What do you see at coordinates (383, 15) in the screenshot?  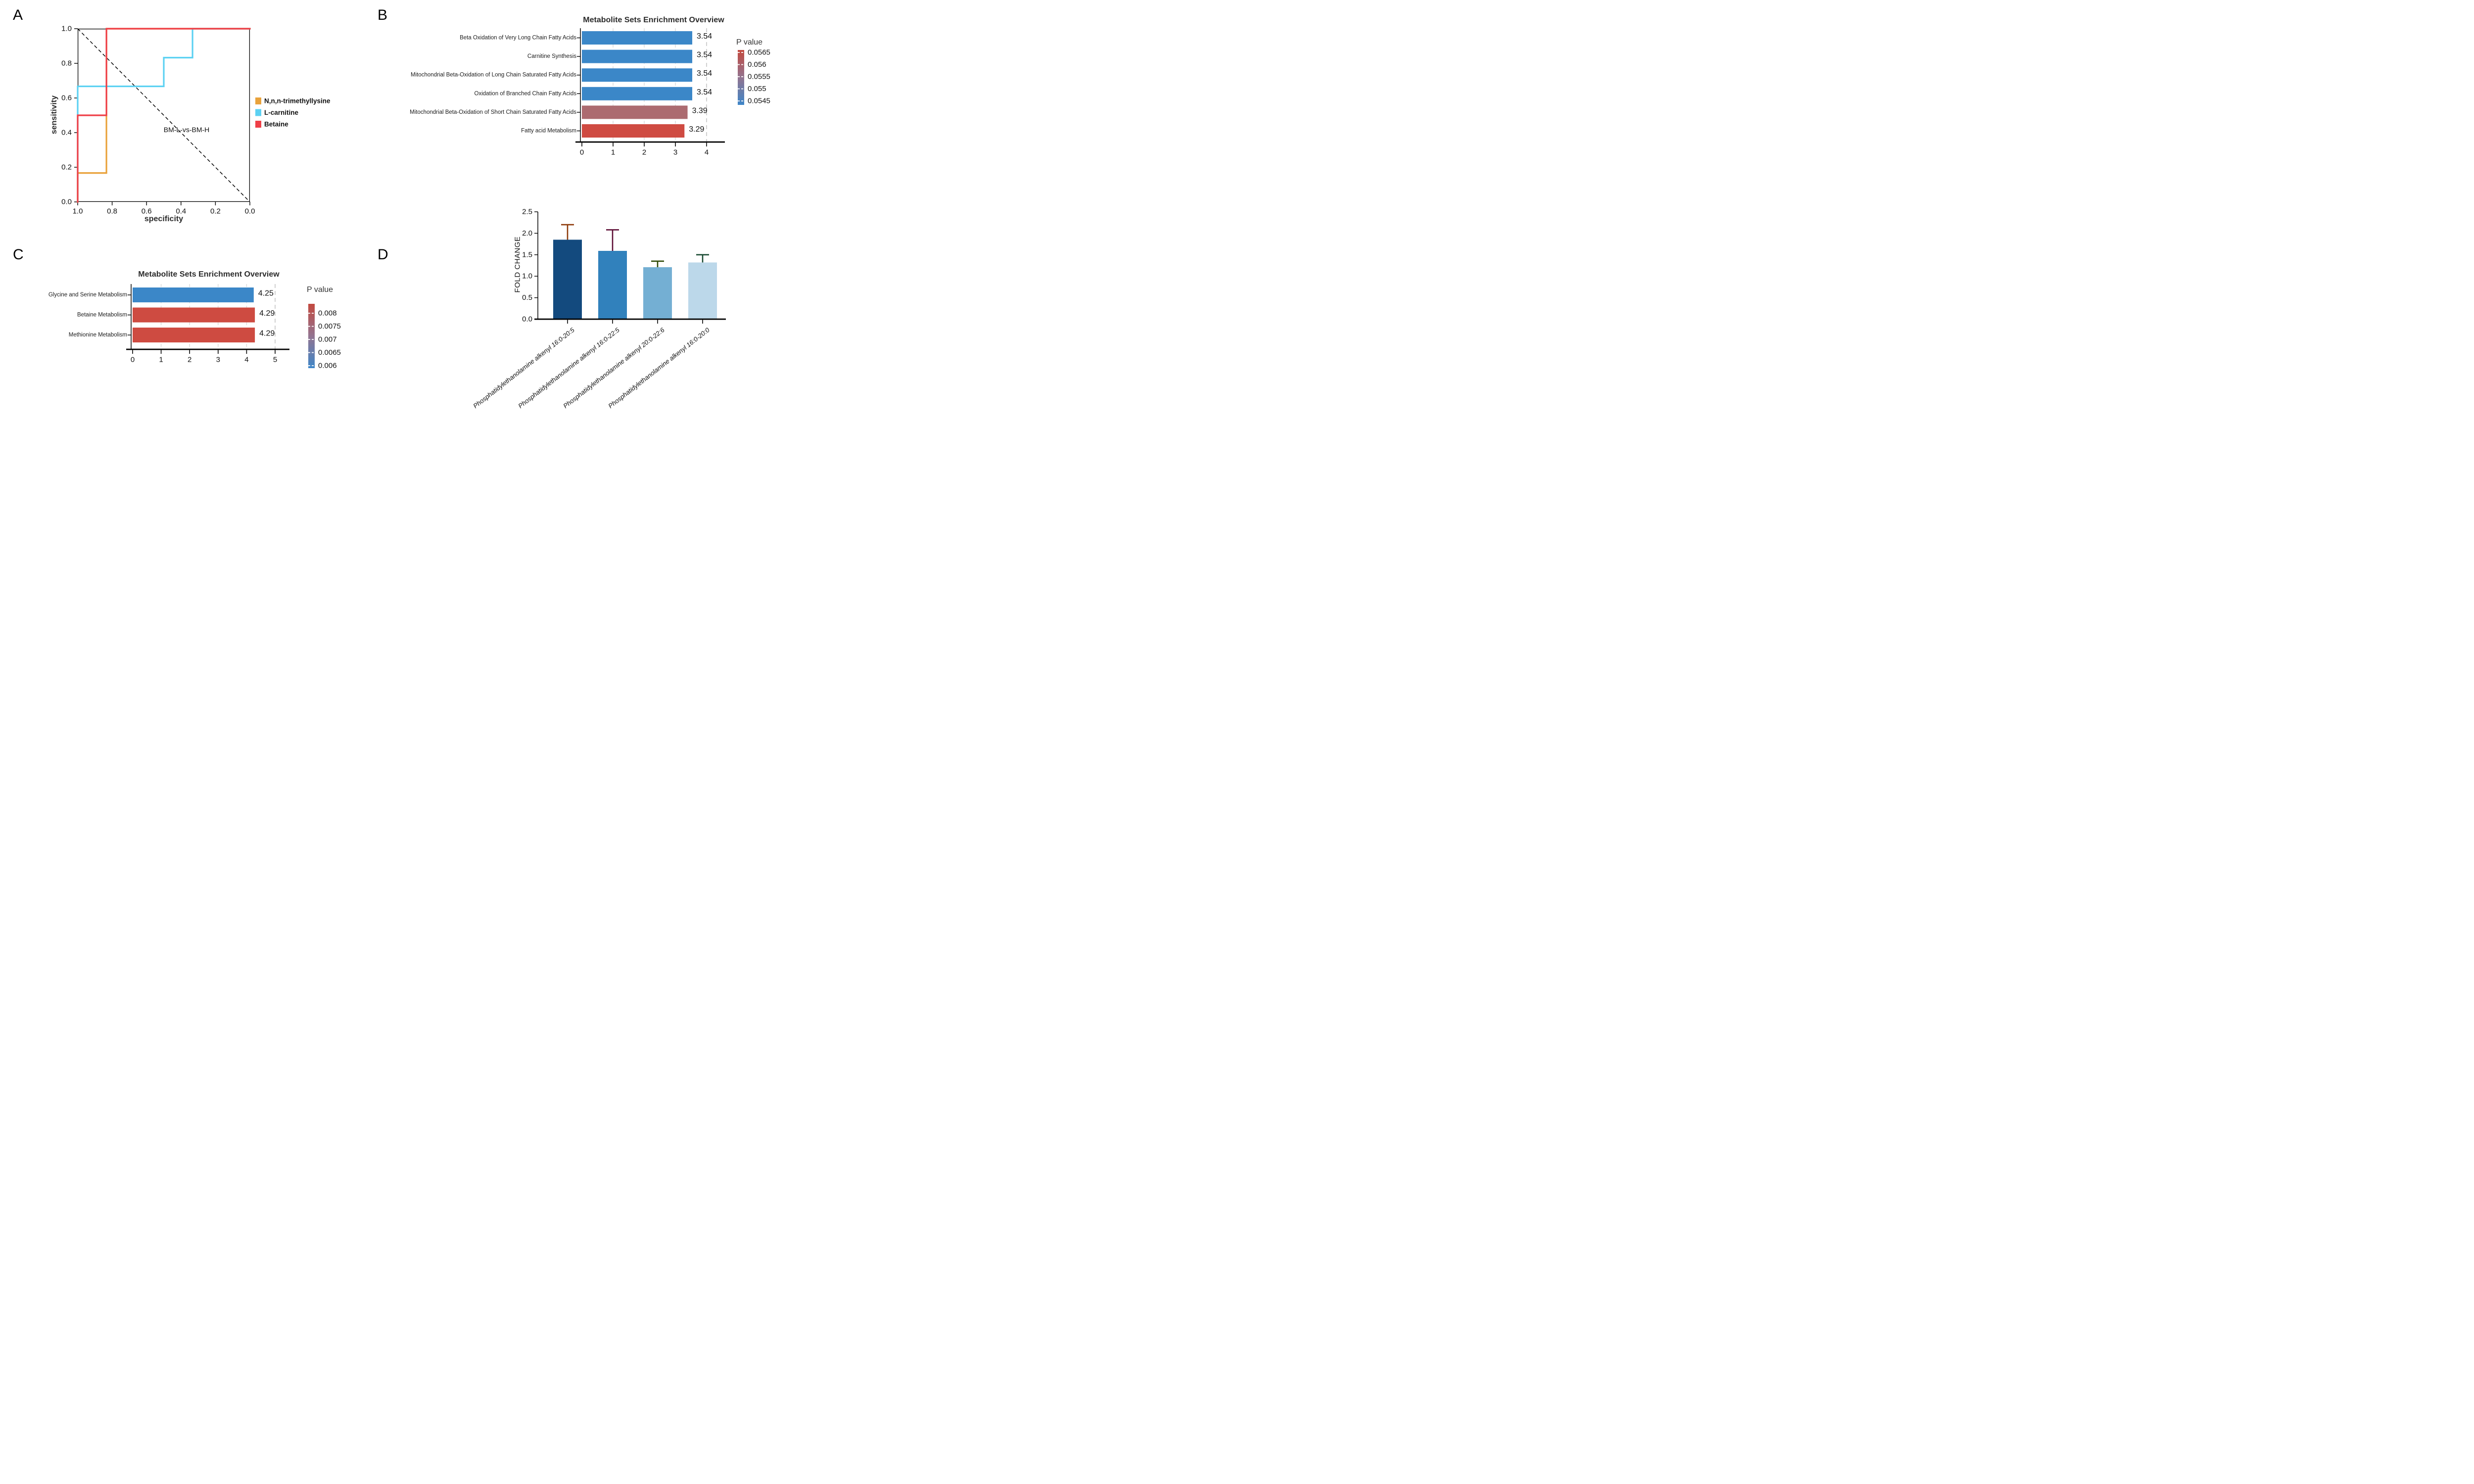 I see `panel-b-letter: B` at bounding box center [383, 15].